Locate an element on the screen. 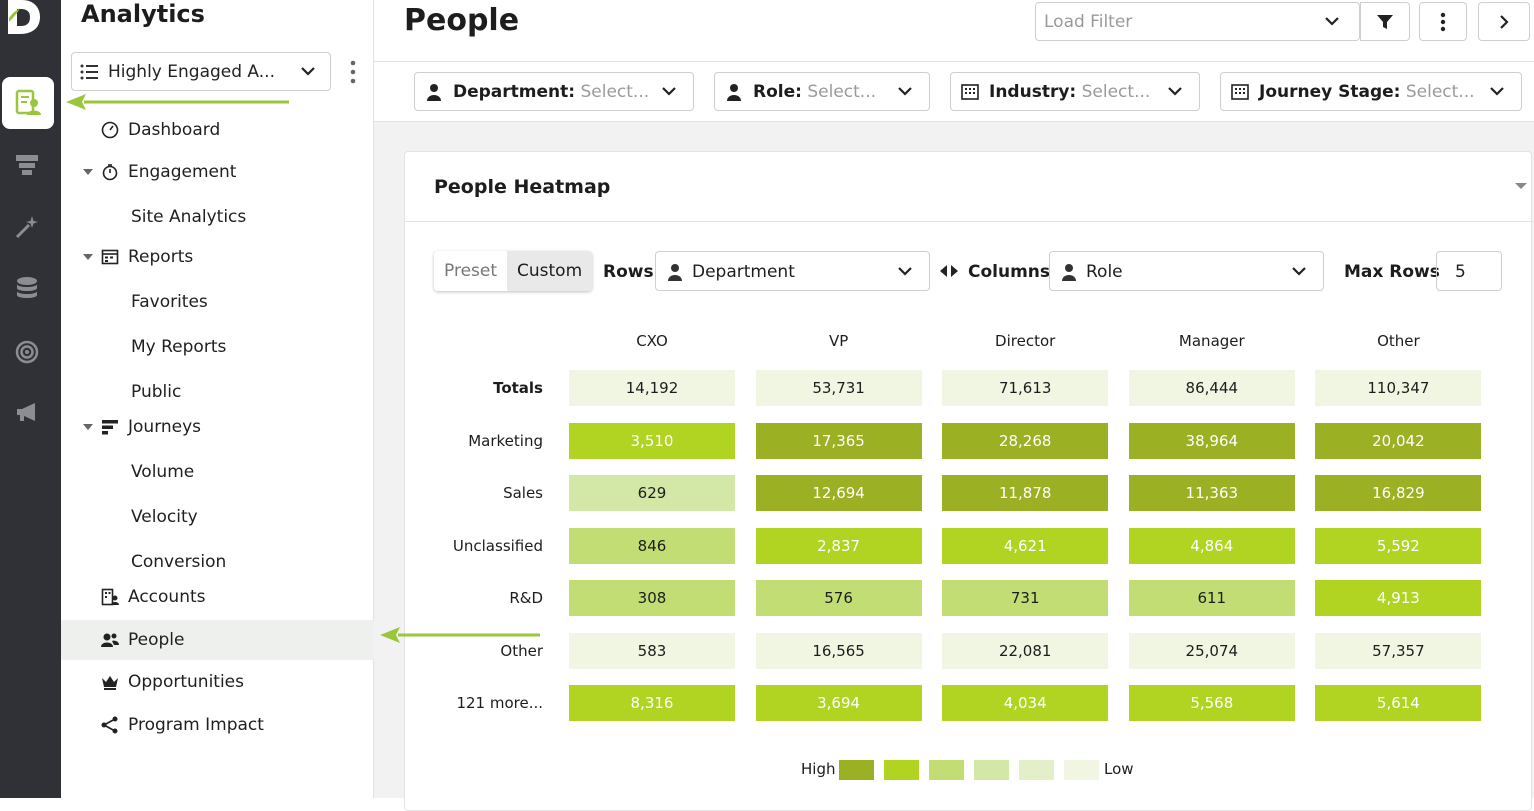 The image size is (1534, 811). columns-select: Role is located at coordinates (1186, 271).